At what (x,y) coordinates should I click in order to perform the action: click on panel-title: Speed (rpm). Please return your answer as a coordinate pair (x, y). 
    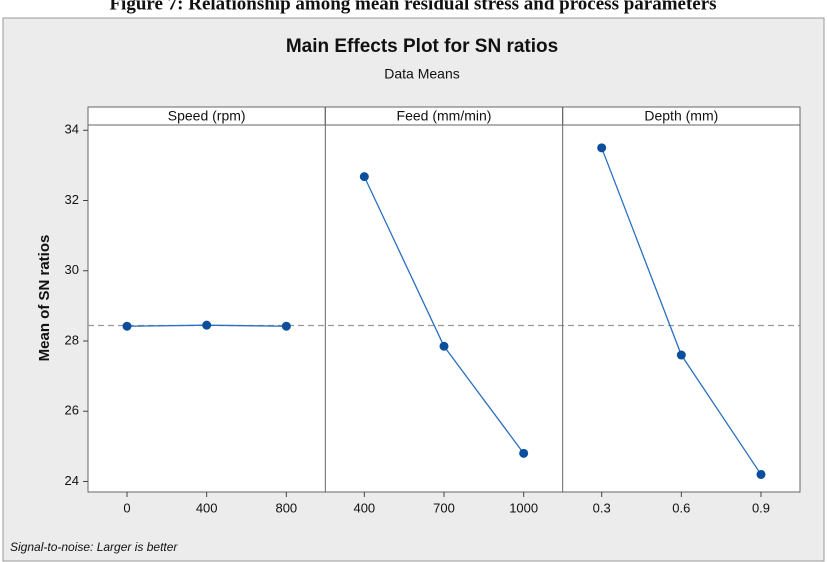
    Looking at the image, I should click on (207, 116).